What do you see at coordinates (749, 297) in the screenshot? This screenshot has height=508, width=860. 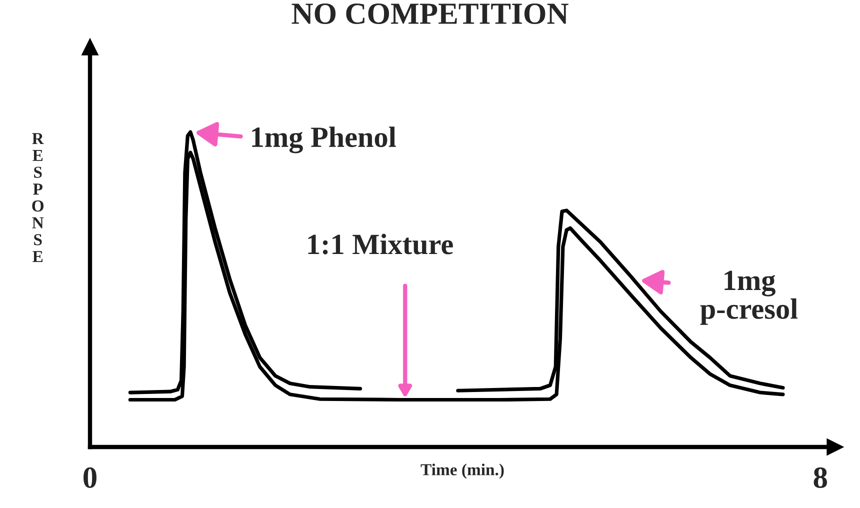 I see `annotation: 1mg p-cresol` at bounding box center [749, 297].